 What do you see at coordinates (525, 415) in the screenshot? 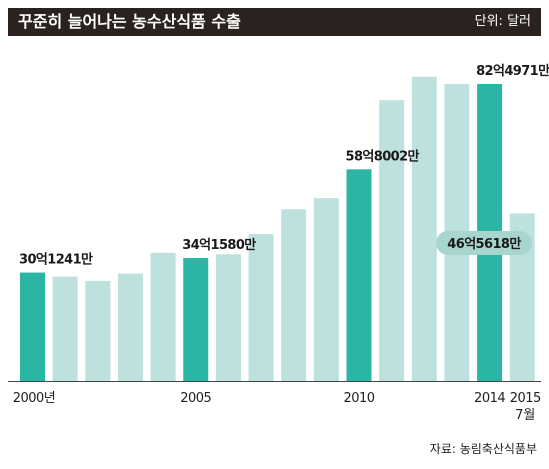
I see `x-subtick-2015.7: 7월` at bounding box center [525, 415].